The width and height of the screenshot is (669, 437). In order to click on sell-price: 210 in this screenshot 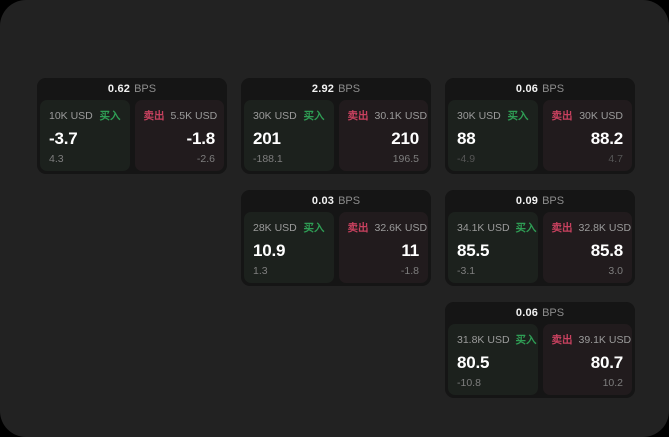, I will do `click(405, 138)`.